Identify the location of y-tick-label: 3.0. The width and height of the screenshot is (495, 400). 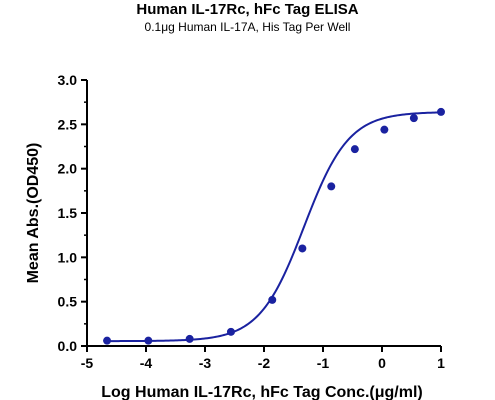
(68, 80).